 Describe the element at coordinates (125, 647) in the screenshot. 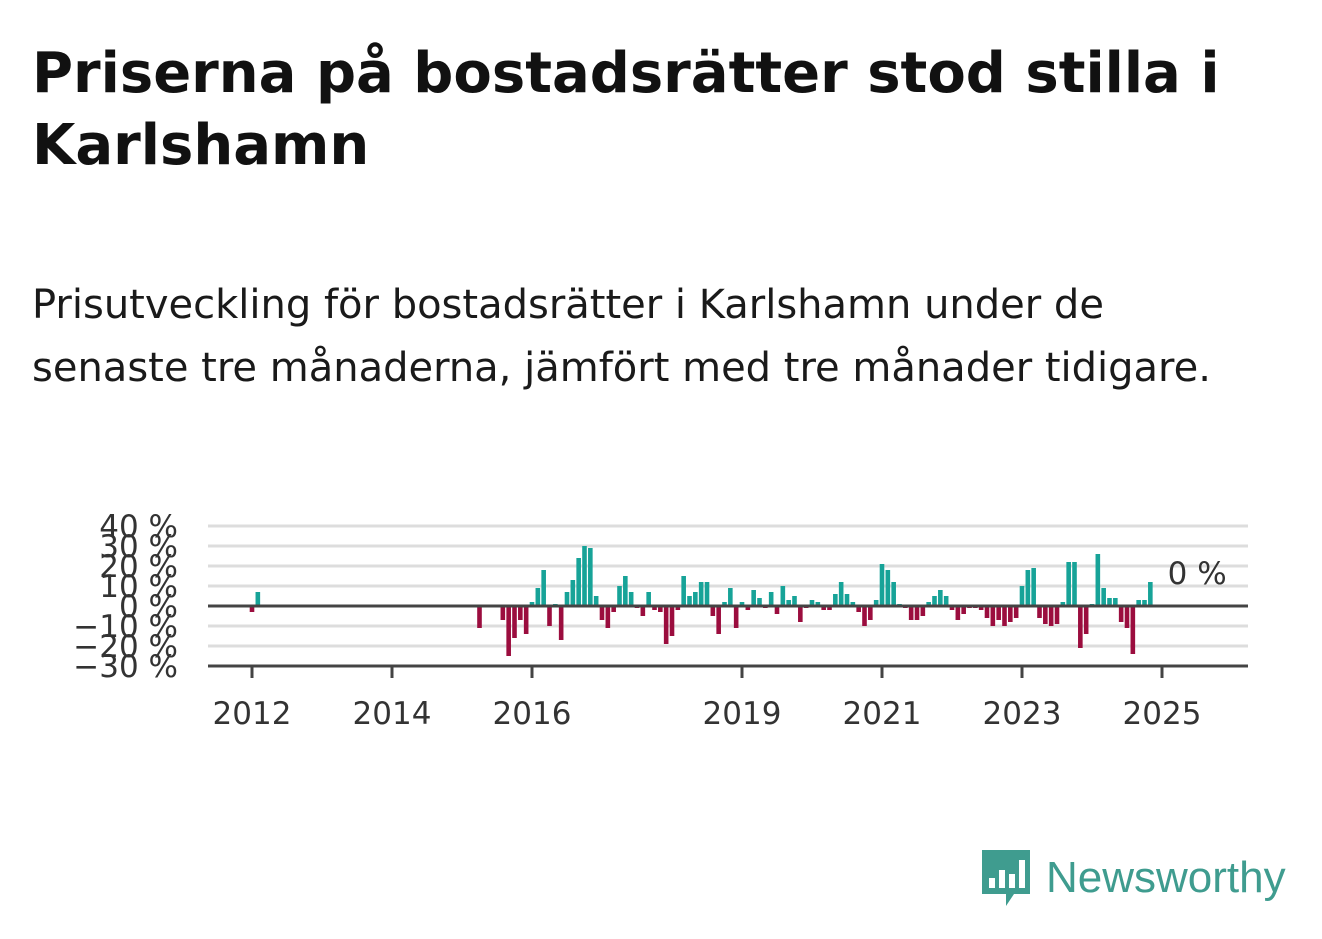

I see `y-tick-label: −20 %` at that location.